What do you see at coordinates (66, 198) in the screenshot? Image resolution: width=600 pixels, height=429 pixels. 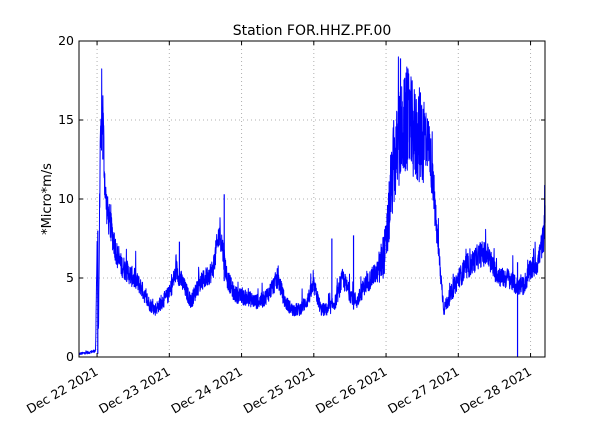 I see `y-tick-label: 10` at bounding box center [66, 198].